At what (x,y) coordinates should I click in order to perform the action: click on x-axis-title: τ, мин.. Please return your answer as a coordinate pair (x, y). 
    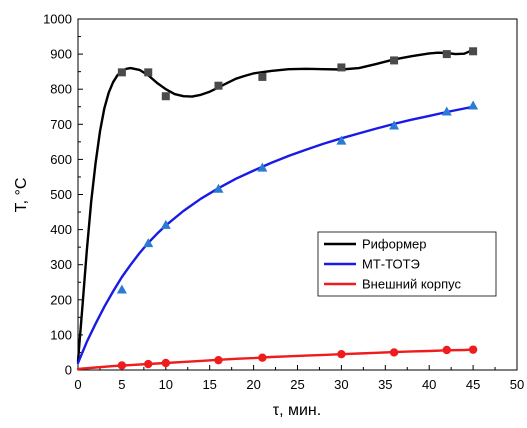
    Looking at the image, I should click on (297, 410).